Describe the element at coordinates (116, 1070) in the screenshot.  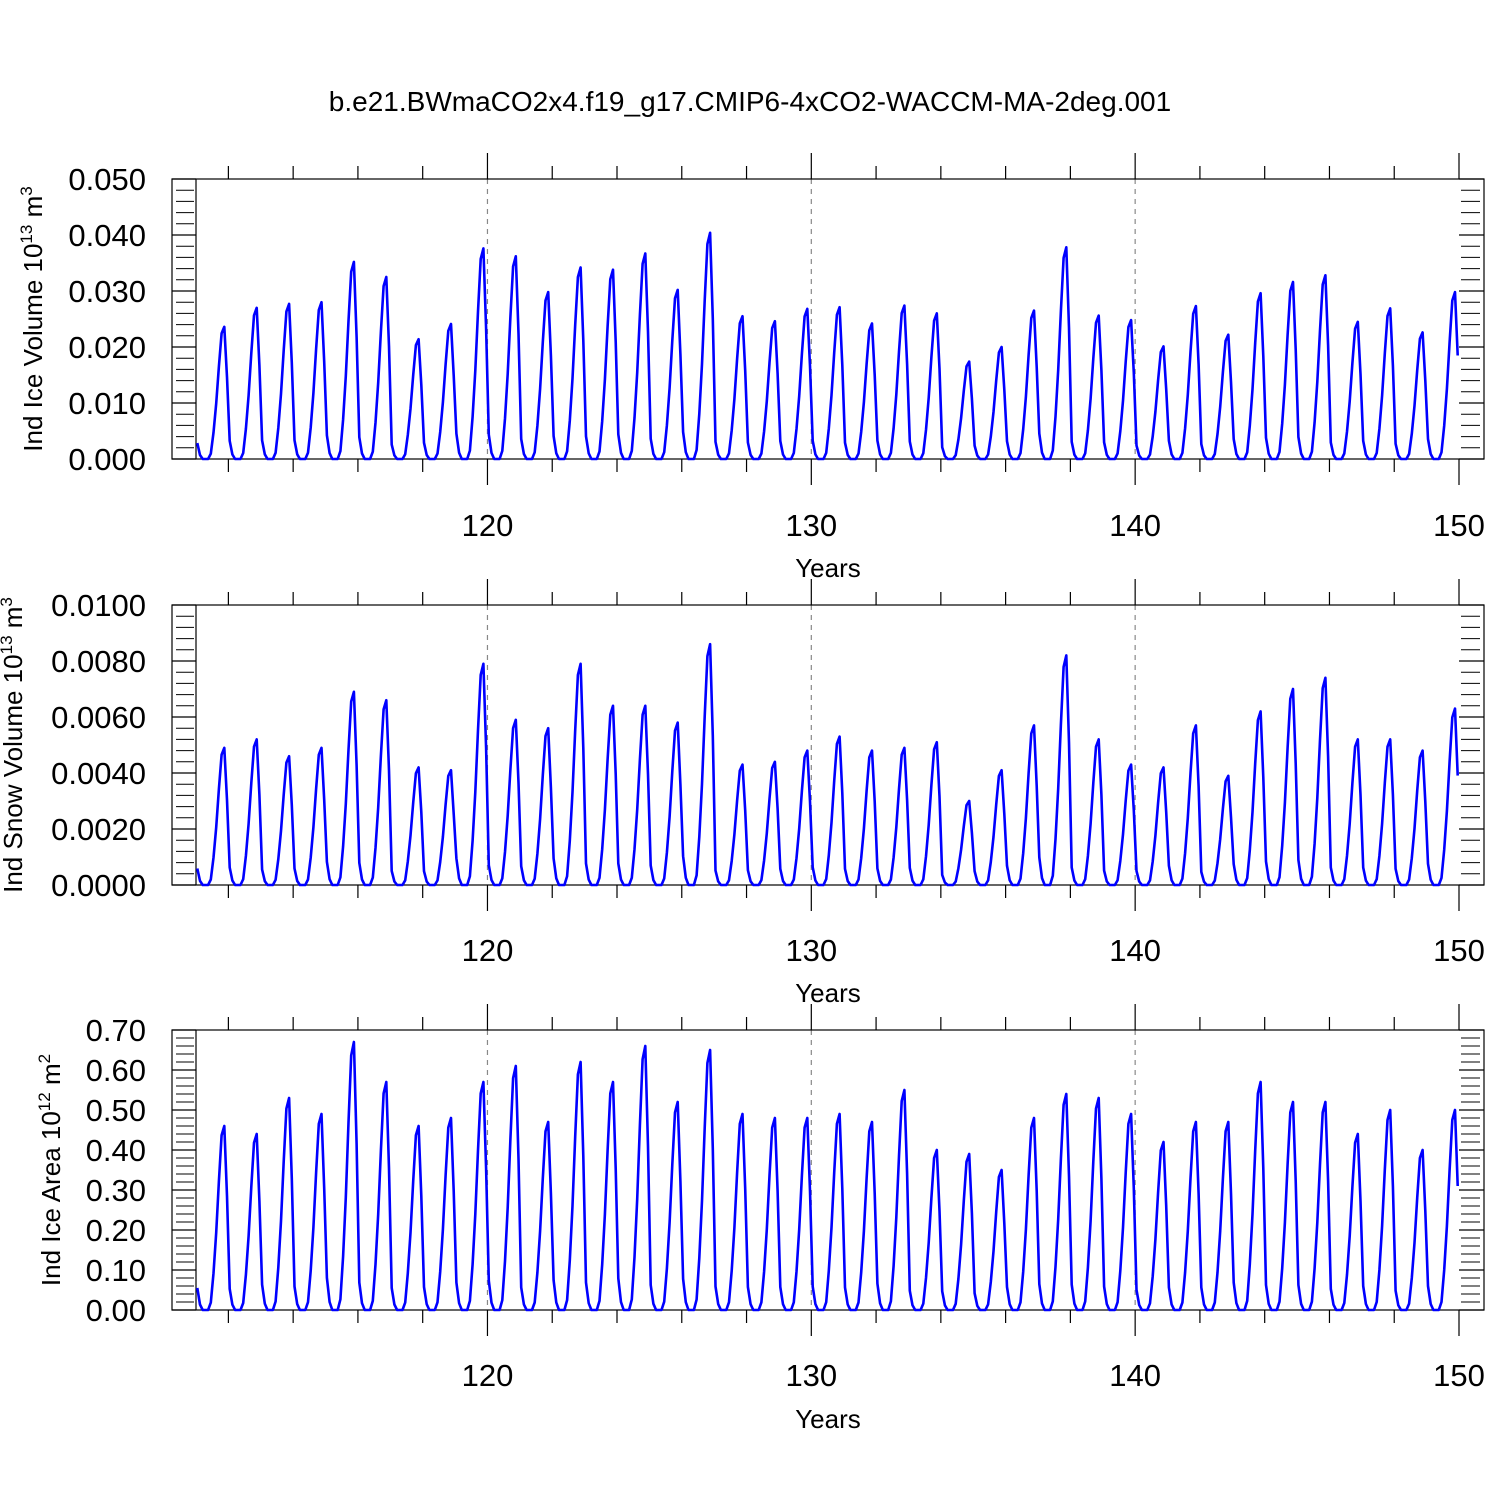
I see `ice-area-y-tick-label: 0.60` at that location.